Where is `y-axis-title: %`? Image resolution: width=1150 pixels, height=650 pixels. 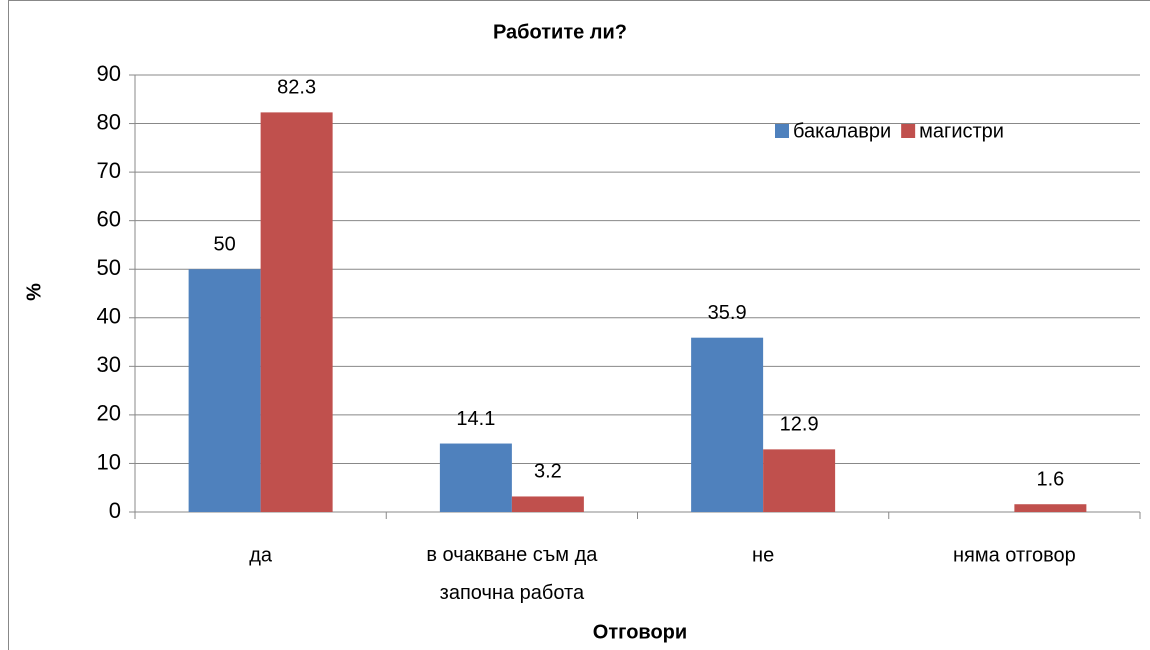 y-axis-title: % is located at coordinates (34, 292).